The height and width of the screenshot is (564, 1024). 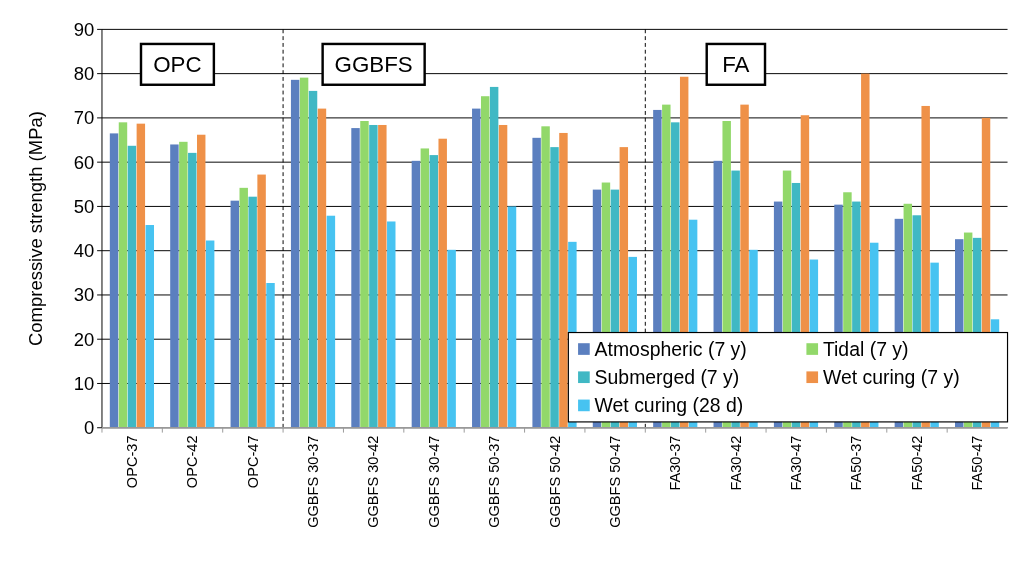 I want to click on annotation: FA, so click(x=736, y=65).